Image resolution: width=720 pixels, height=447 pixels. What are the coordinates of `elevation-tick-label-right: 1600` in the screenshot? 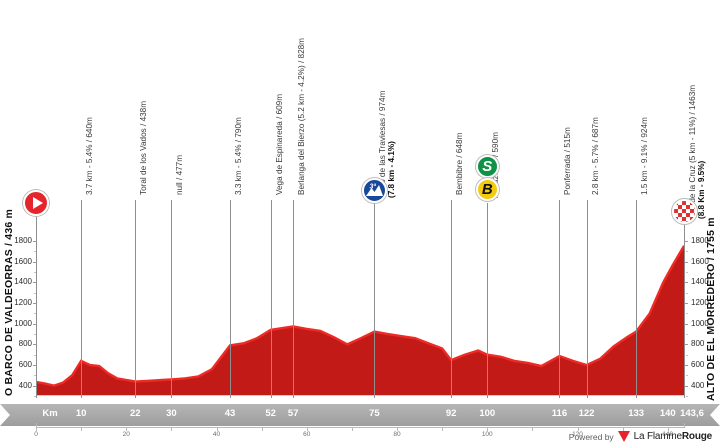 It's located at (700, 261).